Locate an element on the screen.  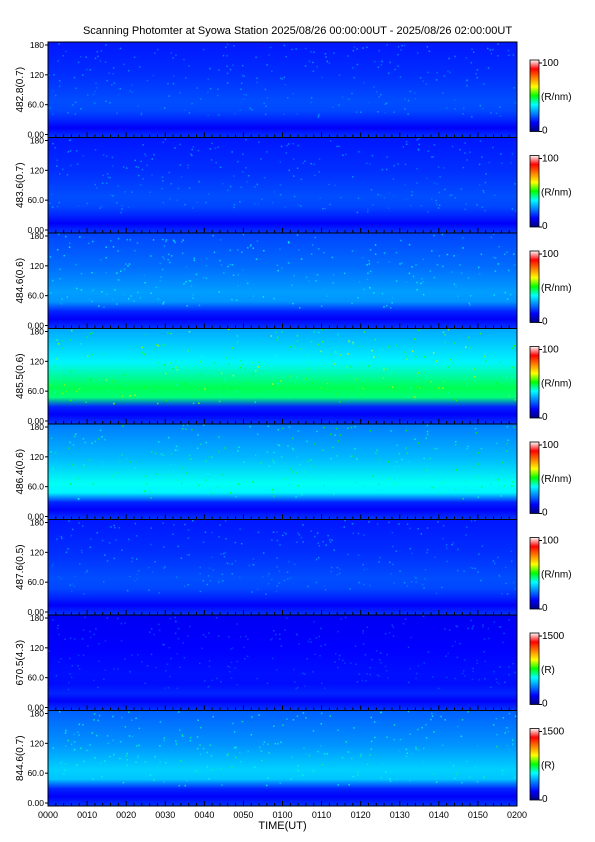
colorbar-max-label: 100 is located at coordinates (550, 63).